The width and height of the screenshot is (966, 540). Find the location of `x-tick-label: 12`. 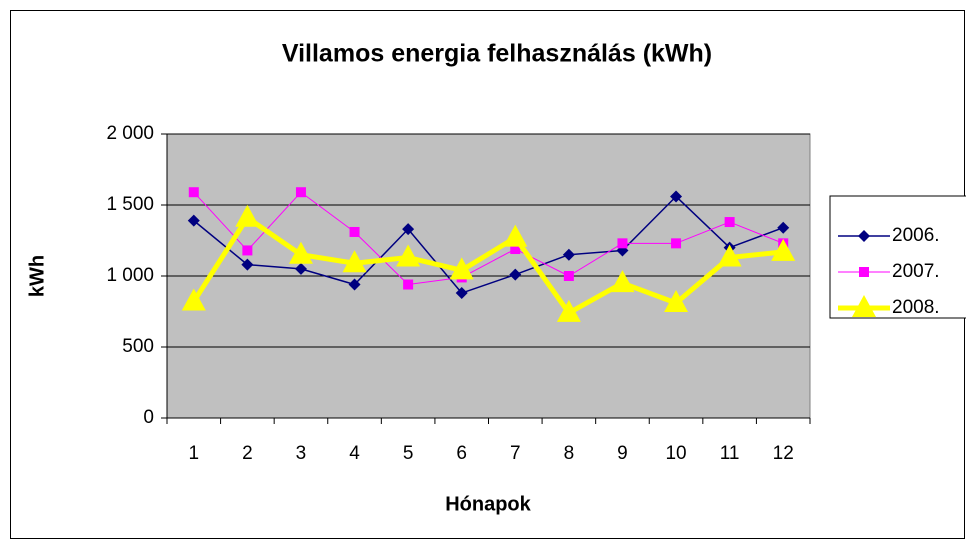

x-tick-label: 12 is located at coordinates (783, 453).